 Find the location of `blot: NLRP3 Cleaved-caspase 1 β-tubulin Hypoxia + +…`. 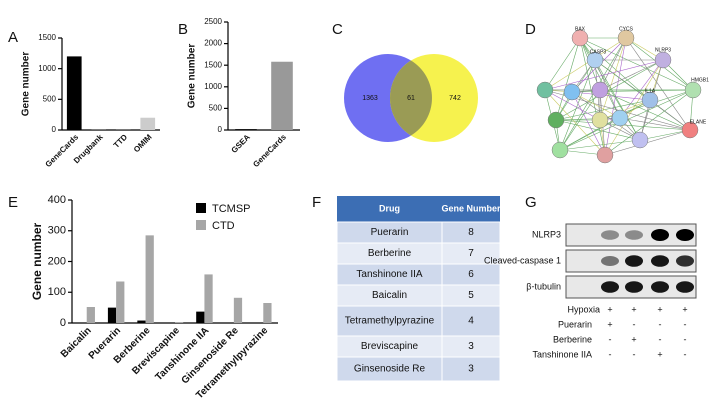

blot: NLRP3 Cleaved-caspase 1 β-tubulin Hypoxia + +… is located at coordinates (589, 294).